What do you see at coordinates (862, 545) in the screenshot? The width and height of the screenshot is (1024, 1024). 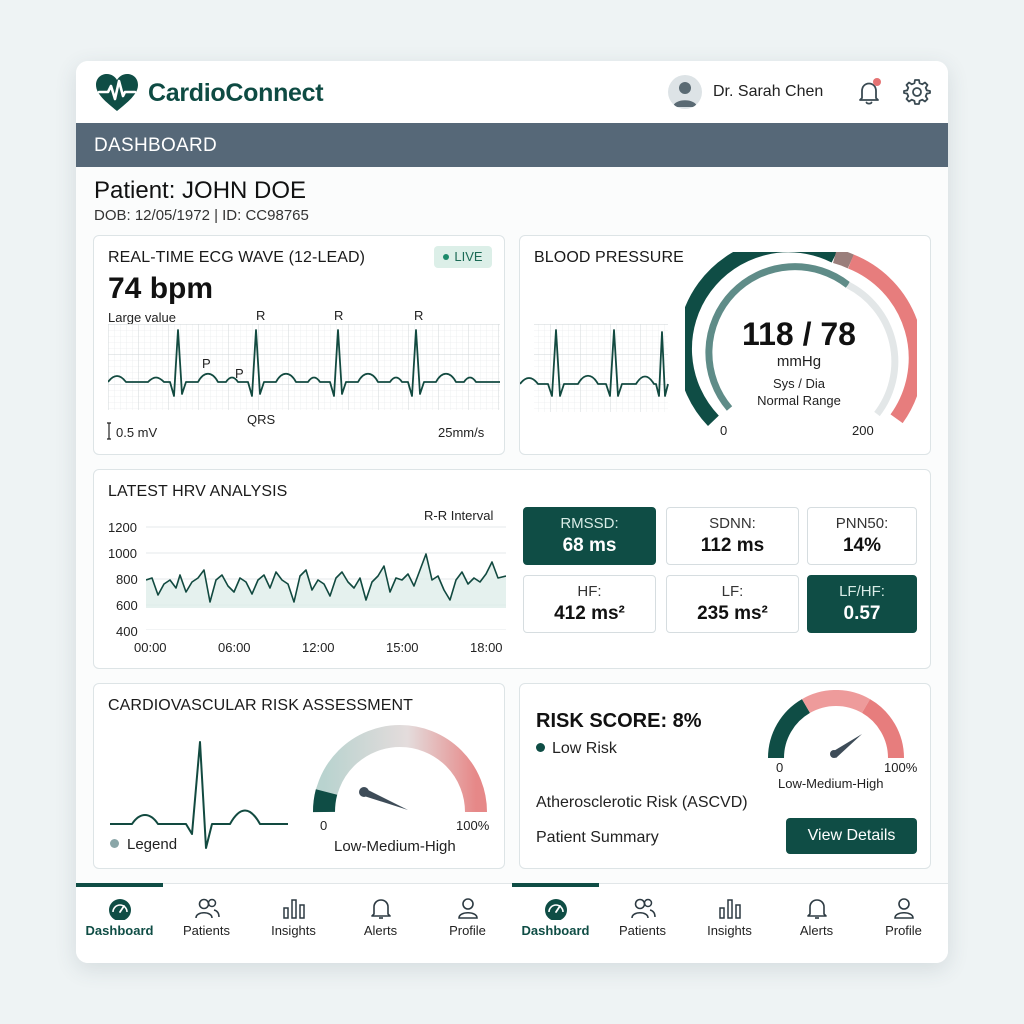 I see `metric-value: 14%` at bounding box center [862, 545].